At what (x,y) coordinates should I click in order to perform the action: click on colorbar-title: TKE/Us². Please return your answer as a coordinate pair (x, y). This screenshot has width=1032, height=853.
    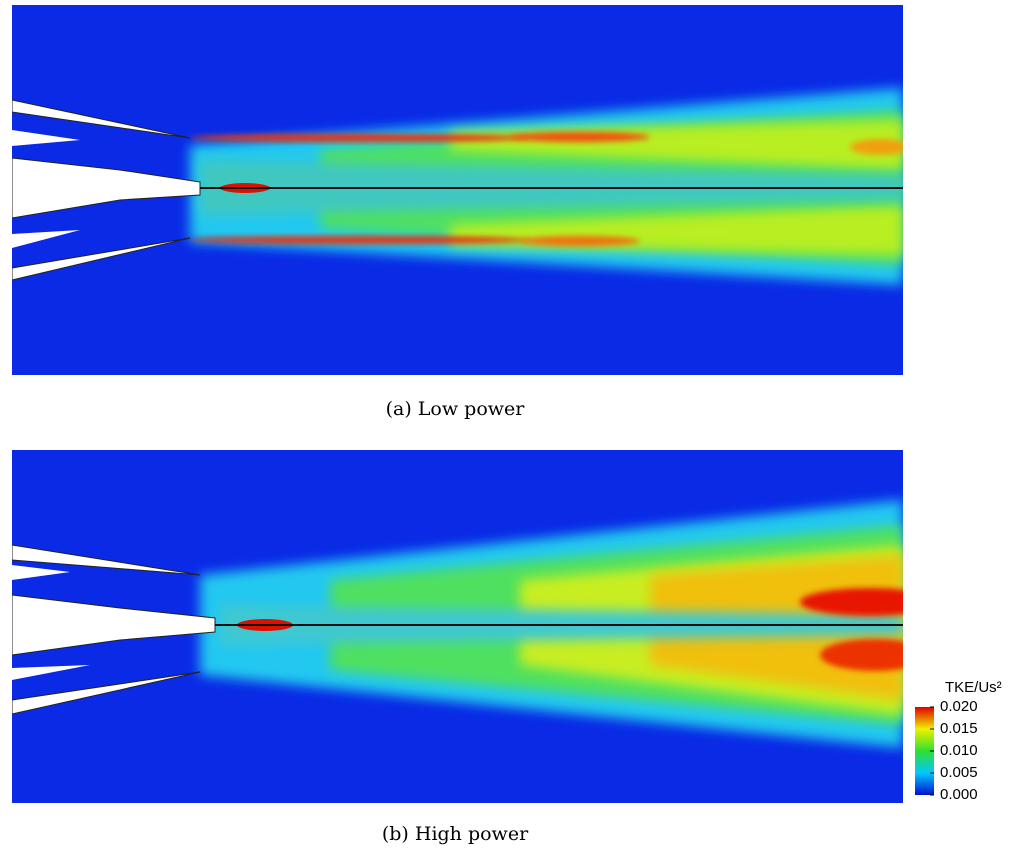
    Looking at the image, I should click on (973, 687).